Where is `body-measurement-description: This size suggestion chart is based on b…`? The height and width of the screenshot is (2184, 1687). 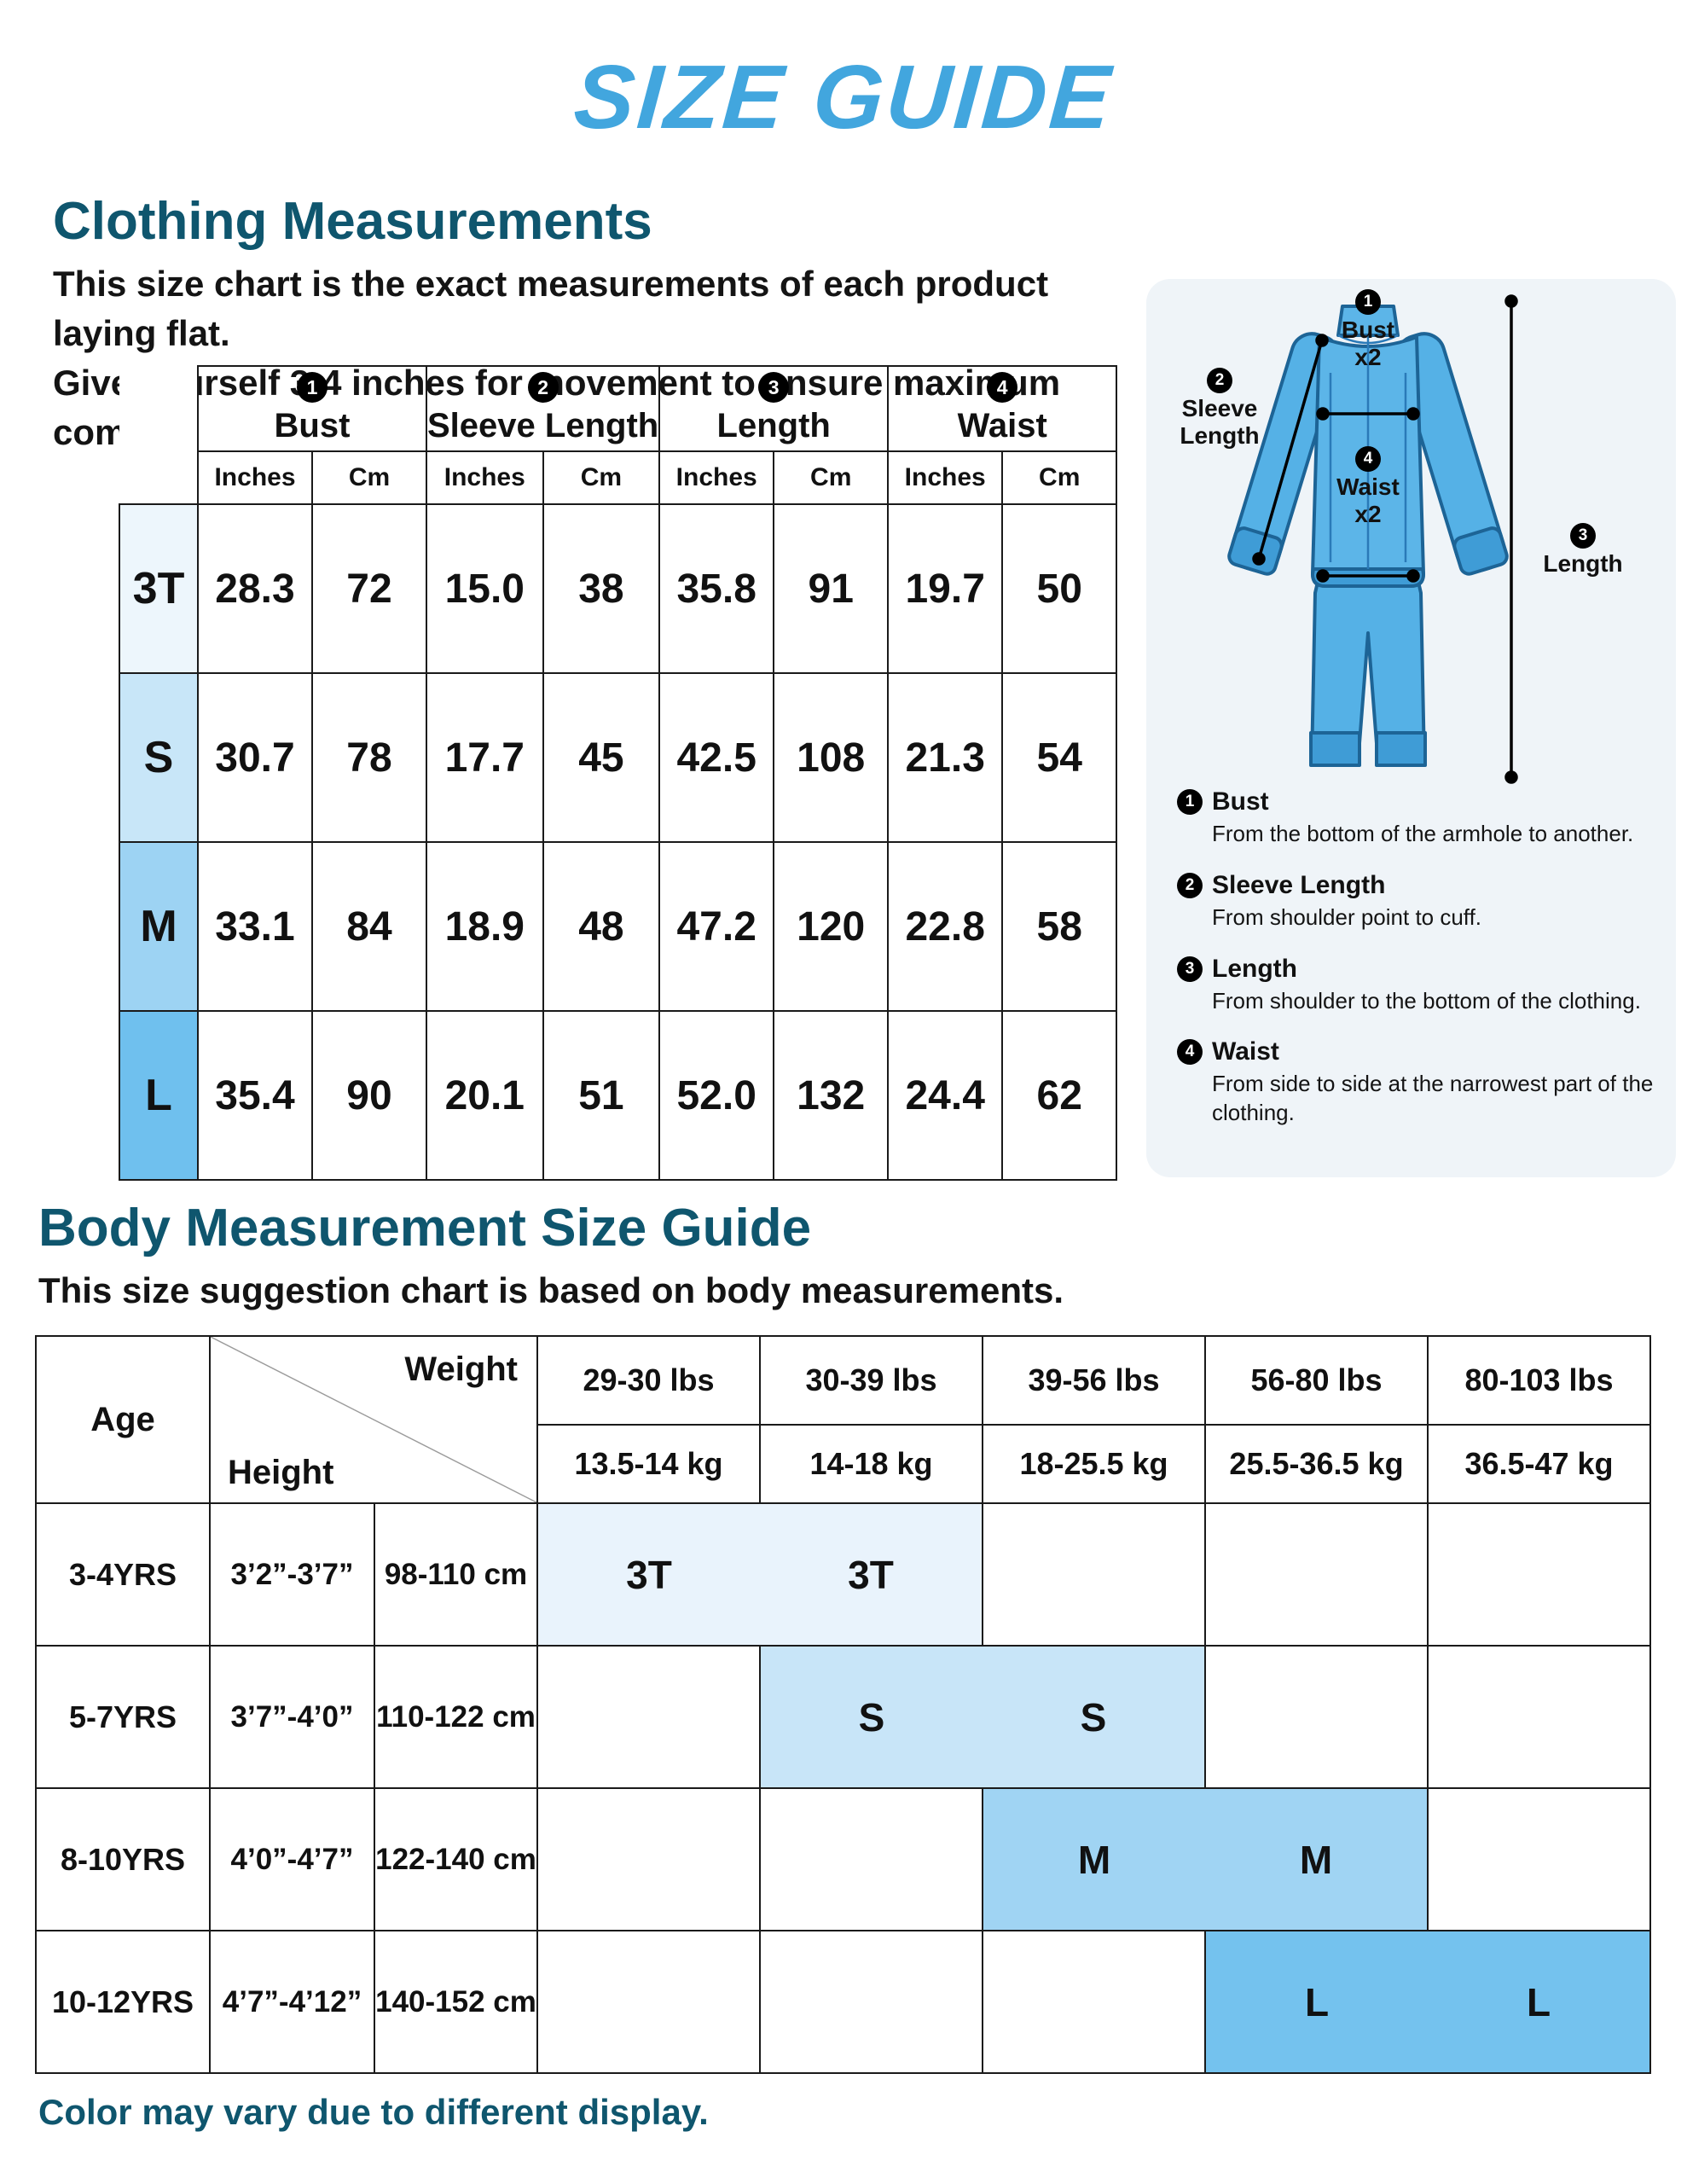
body-measurement-description: This size suggestion chart is based on b… is located at coordinates (551, 1290).